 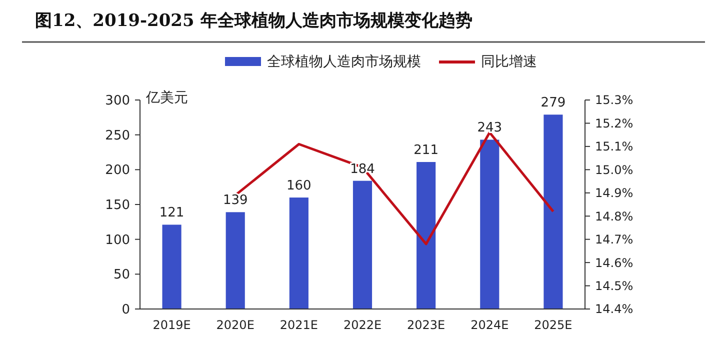 I want to click on y-tick-label: 250, so click(x=117, y=136).